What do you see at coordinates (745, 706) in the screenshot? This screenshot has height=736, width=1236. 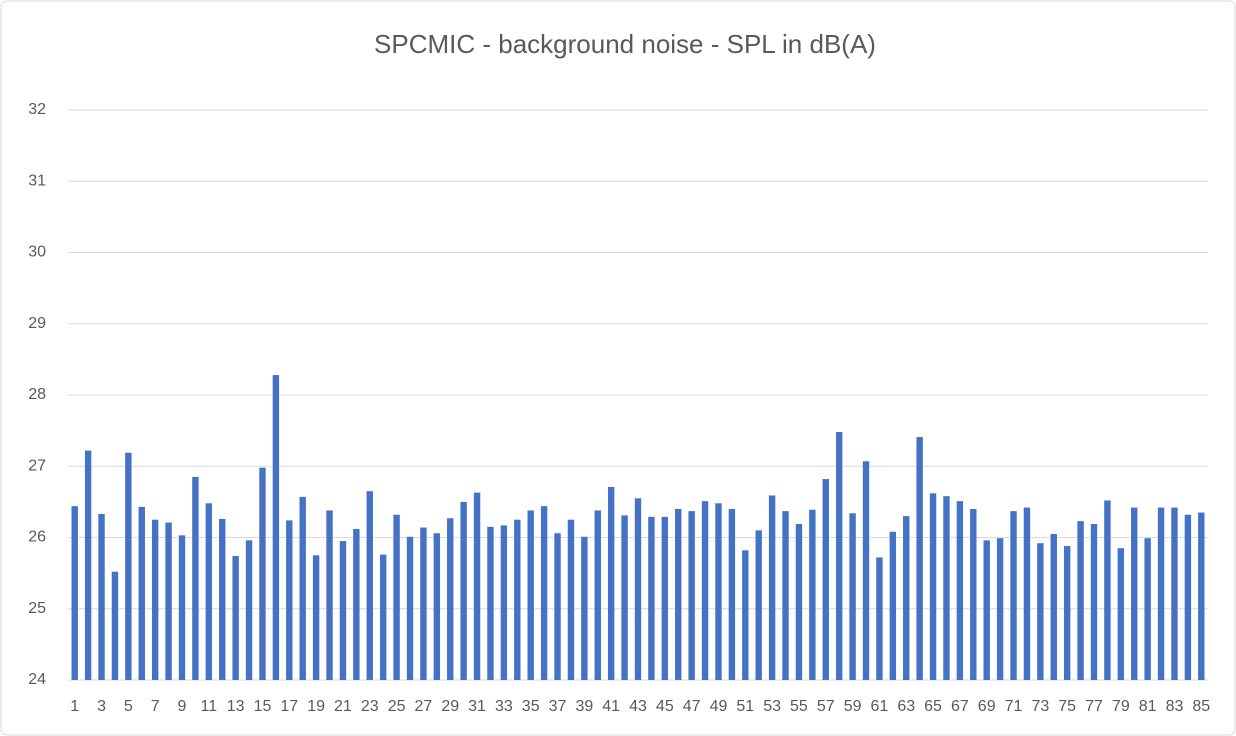 I see `x-tick-label: 51` at bounding box center [745, 706].